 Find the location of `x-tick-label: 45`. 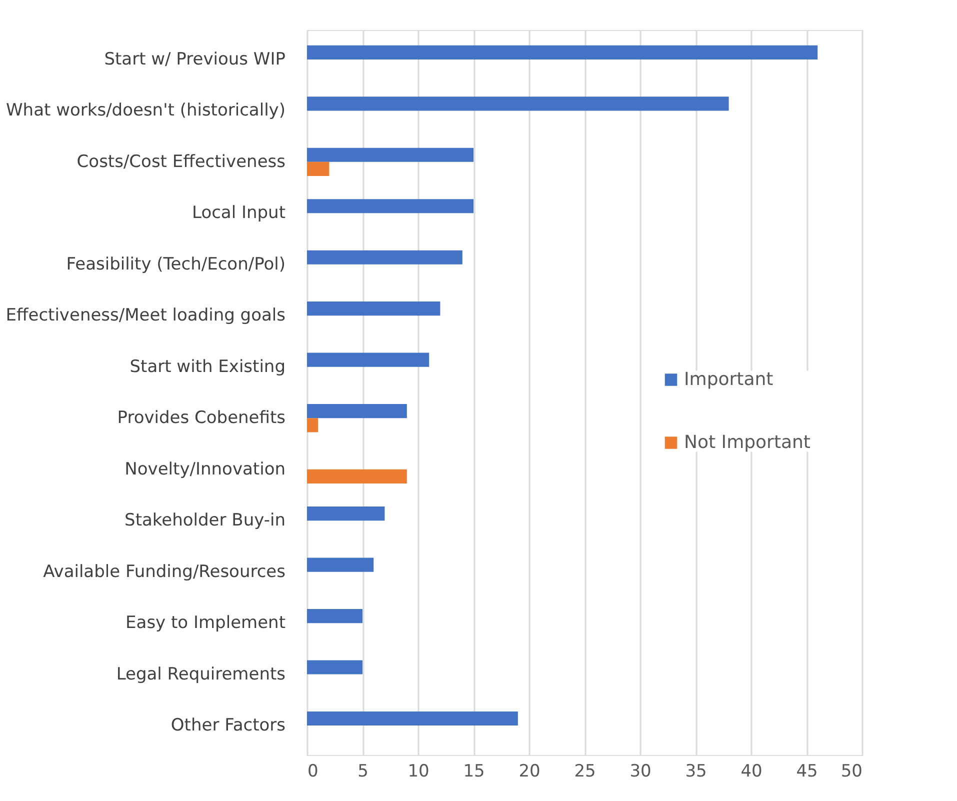

x-tick-label: 45 is located at coordinates (807, 772).